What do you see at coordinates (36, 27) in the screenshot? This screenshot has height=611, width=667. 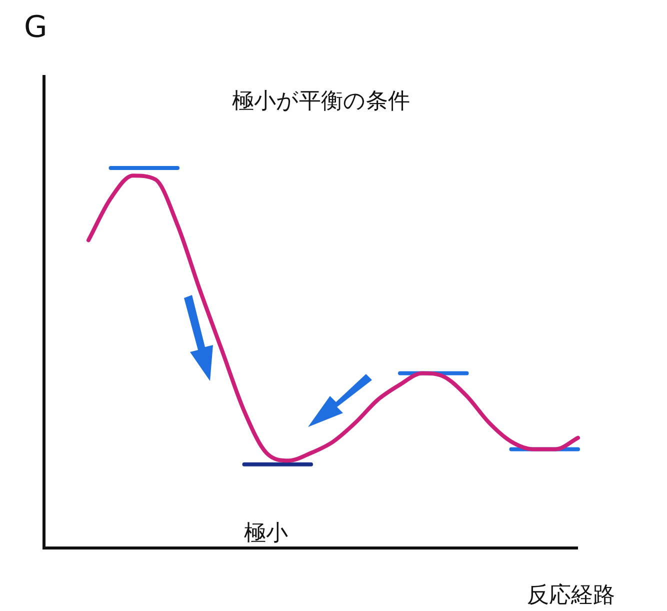 I see `y-axis-title: G` at bounding box center [36, 27].